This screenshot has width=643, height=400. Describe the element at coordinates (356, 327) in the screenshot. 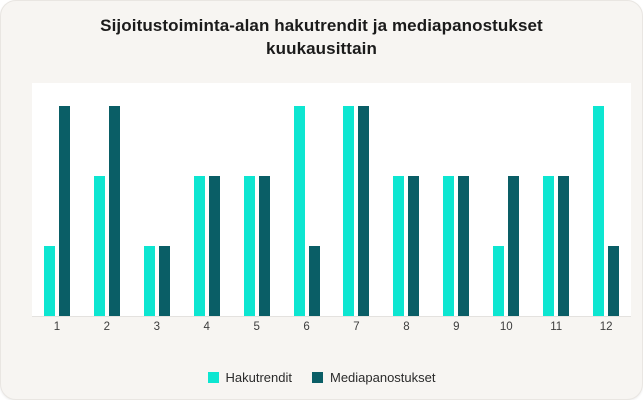

I see `x-axis-label-7: 7` at that location.